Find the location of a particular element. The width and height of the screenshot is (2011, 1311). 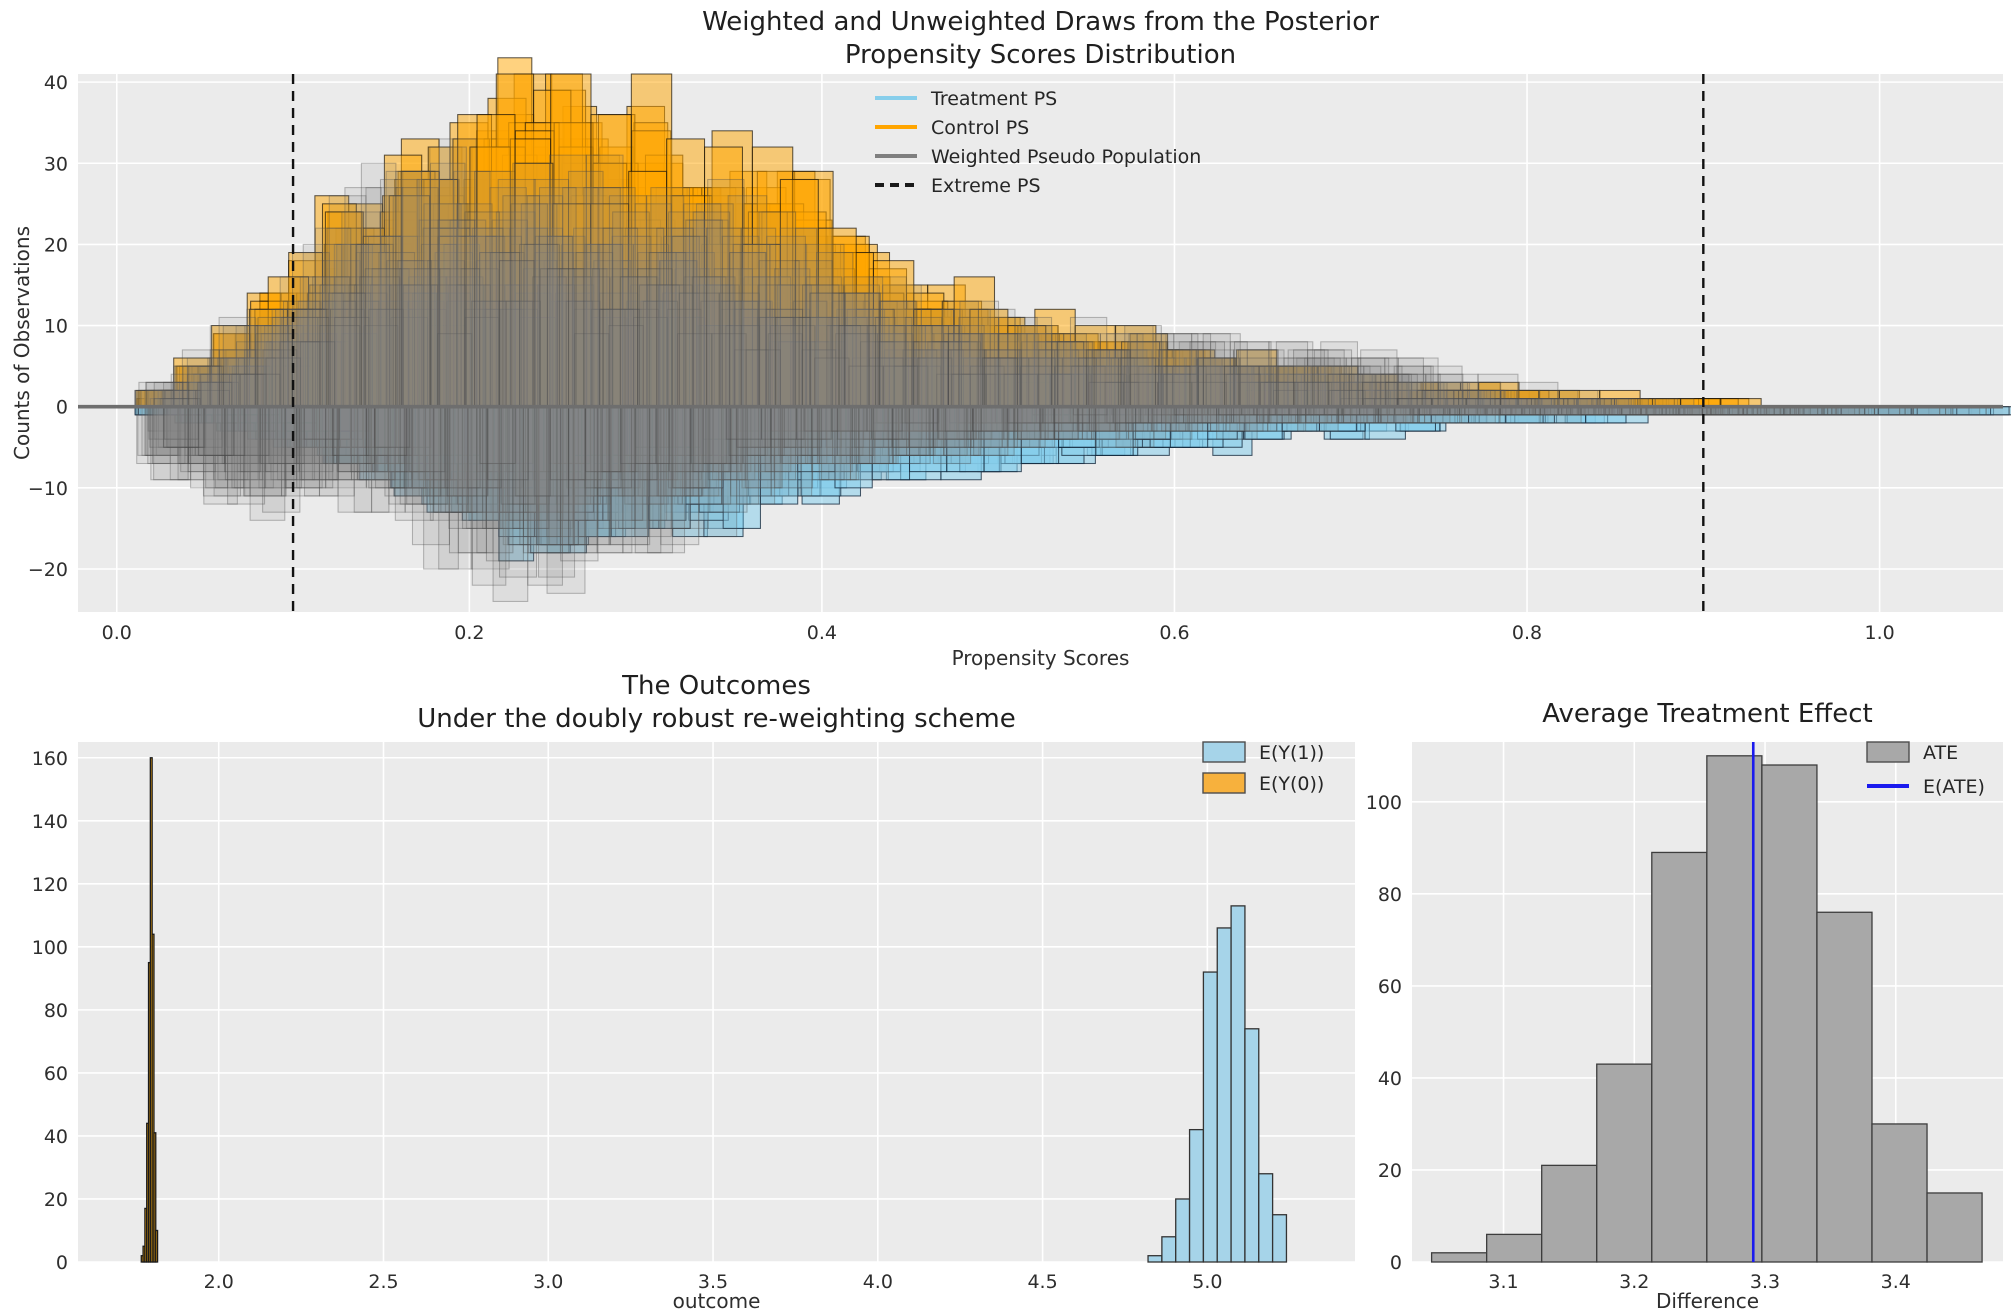

x-tick-label: 0.8 is located at coordinates (1527, 633).